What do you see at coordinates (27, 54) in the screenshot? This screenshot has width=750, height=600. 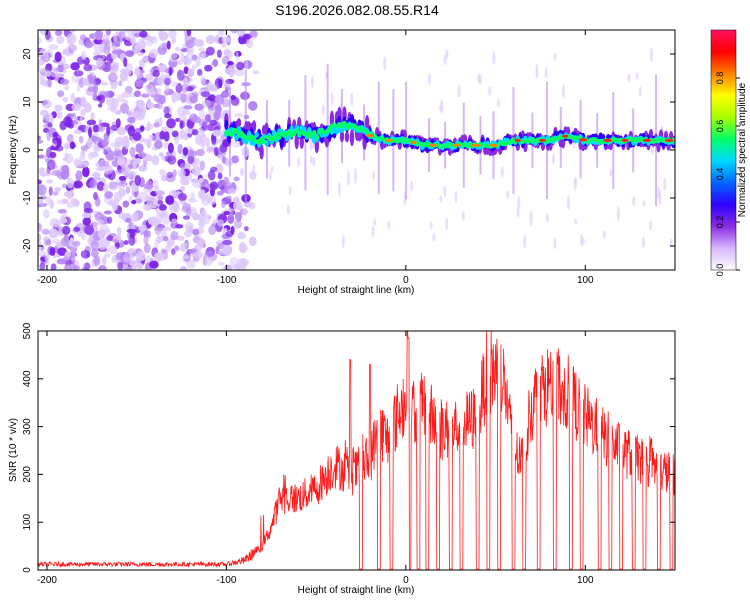 I see `spectrogram-y-tick-label: 20` at bounding box center [27, 54].